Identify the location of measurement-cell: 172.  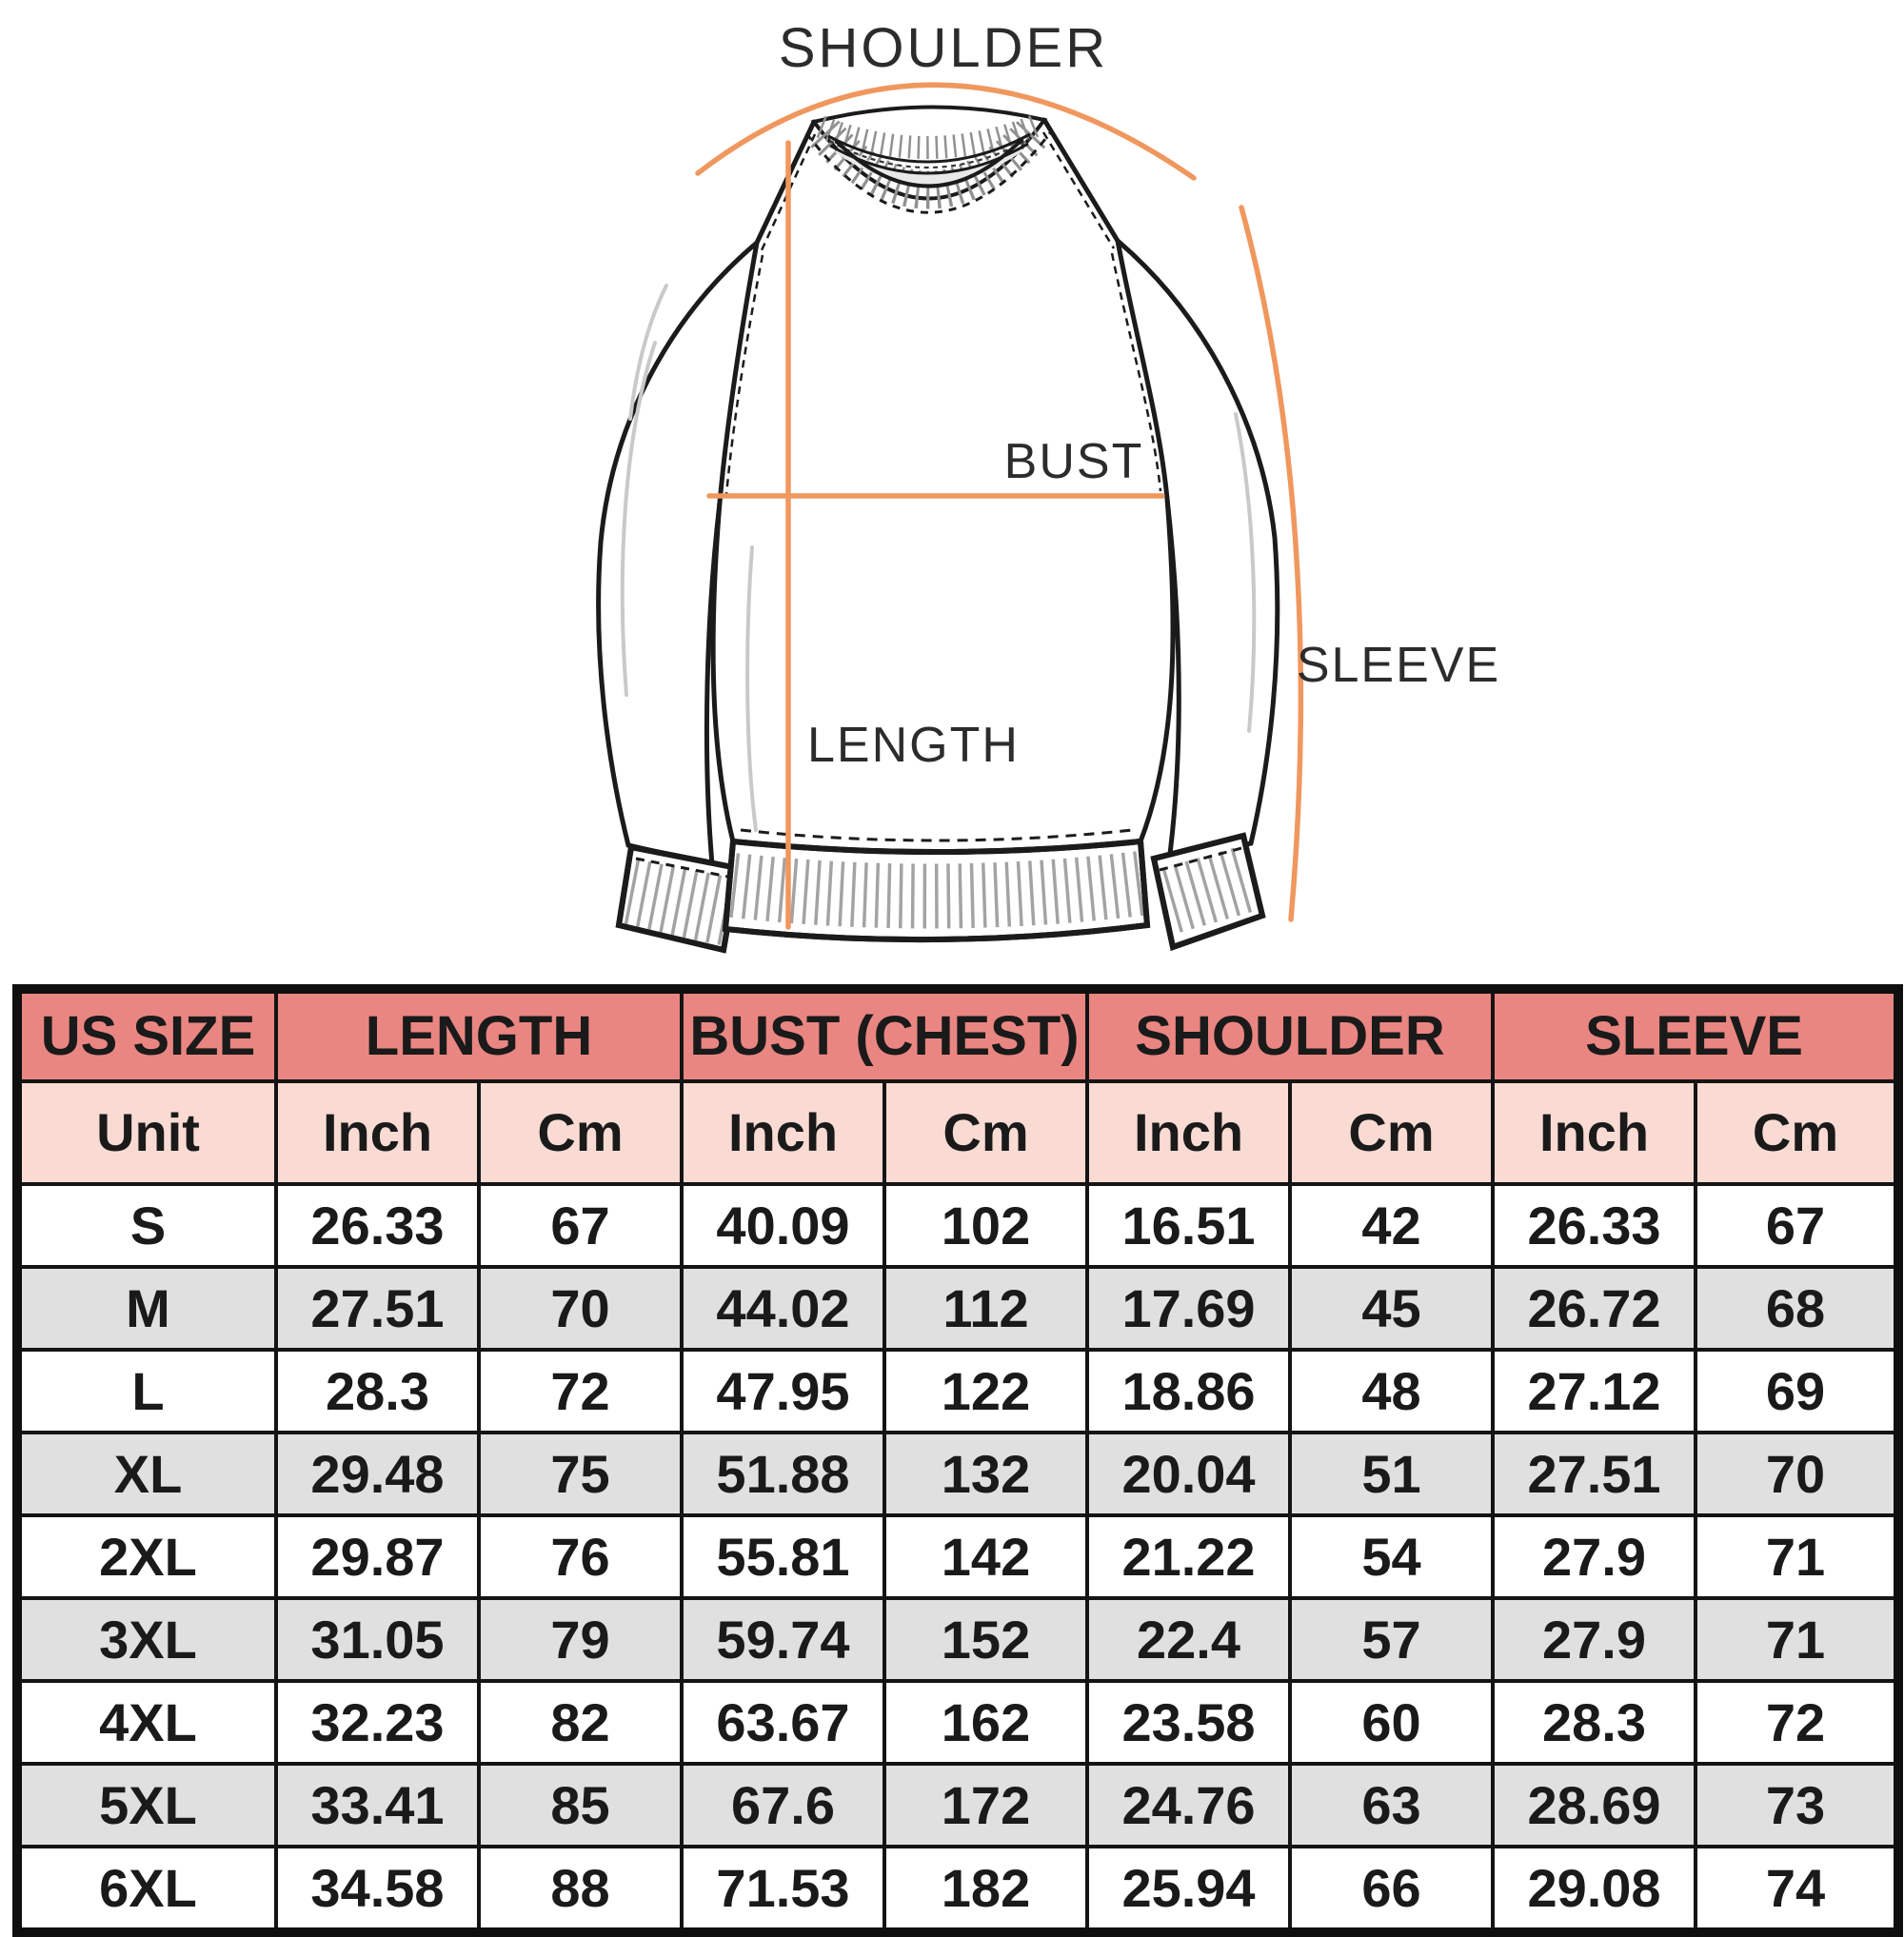
(986, 1805).